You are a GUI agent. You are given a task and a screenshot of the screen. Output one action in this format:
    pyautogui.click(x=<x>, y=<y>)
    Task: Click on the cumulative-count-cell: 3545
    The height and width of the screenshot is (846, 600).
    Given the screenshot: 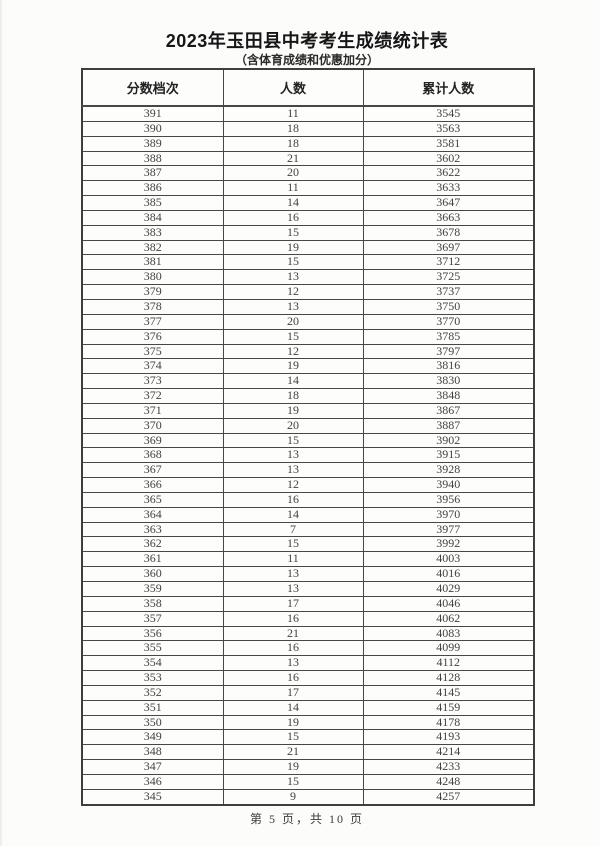 What is the action you would take?
    pyautogui.click(x=448, y=113)
    